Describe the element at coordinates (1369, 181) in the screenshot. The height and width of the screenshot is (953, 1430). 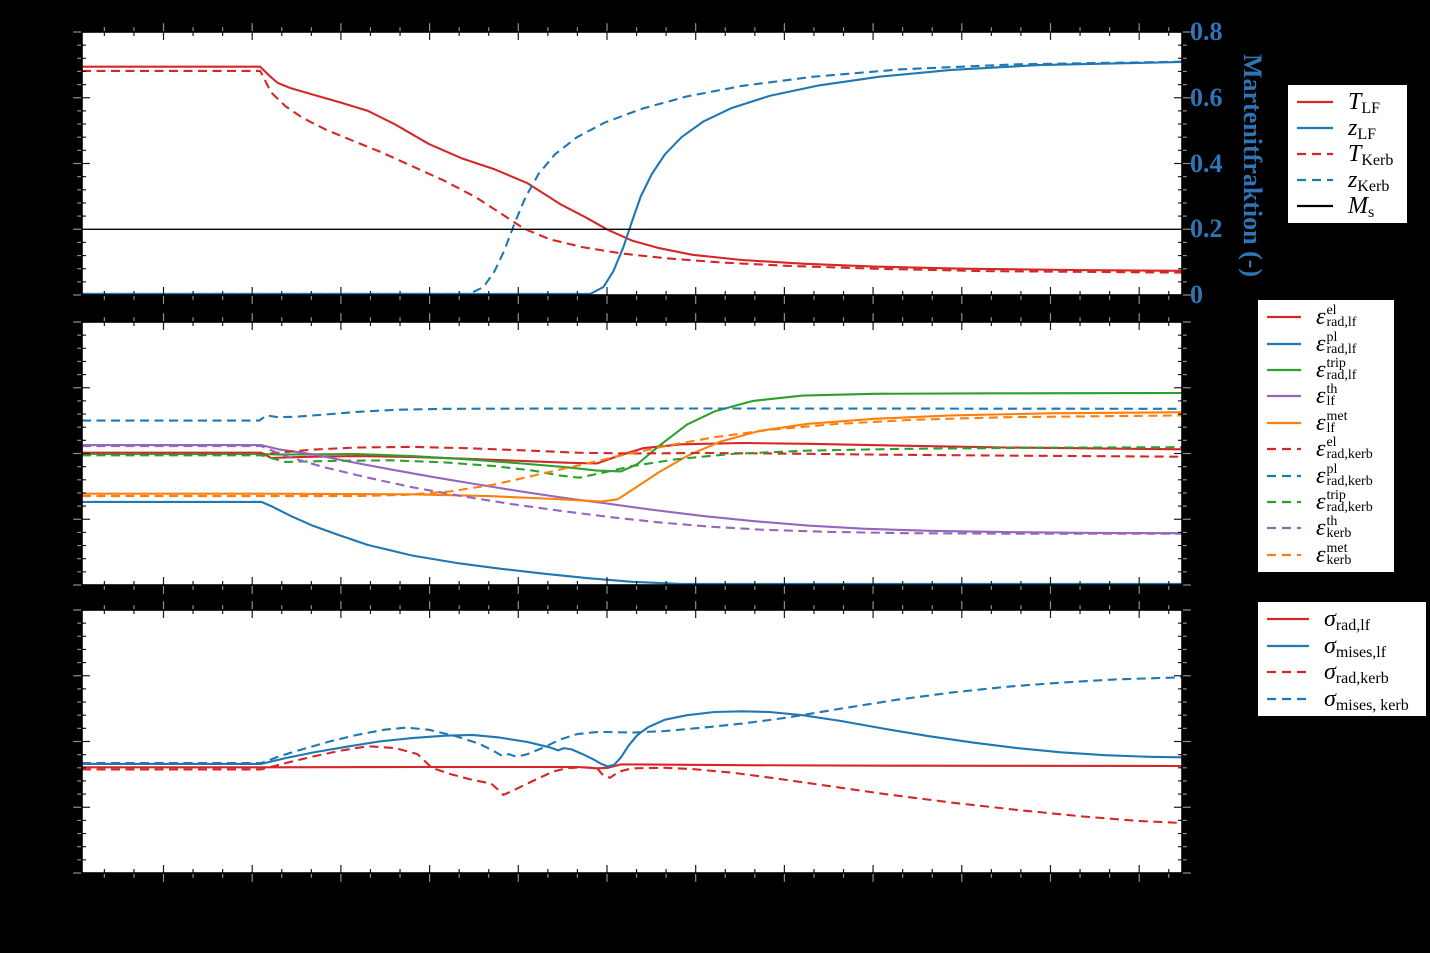
I see `legend-label-z_Kerb: z Kerb` at that location.